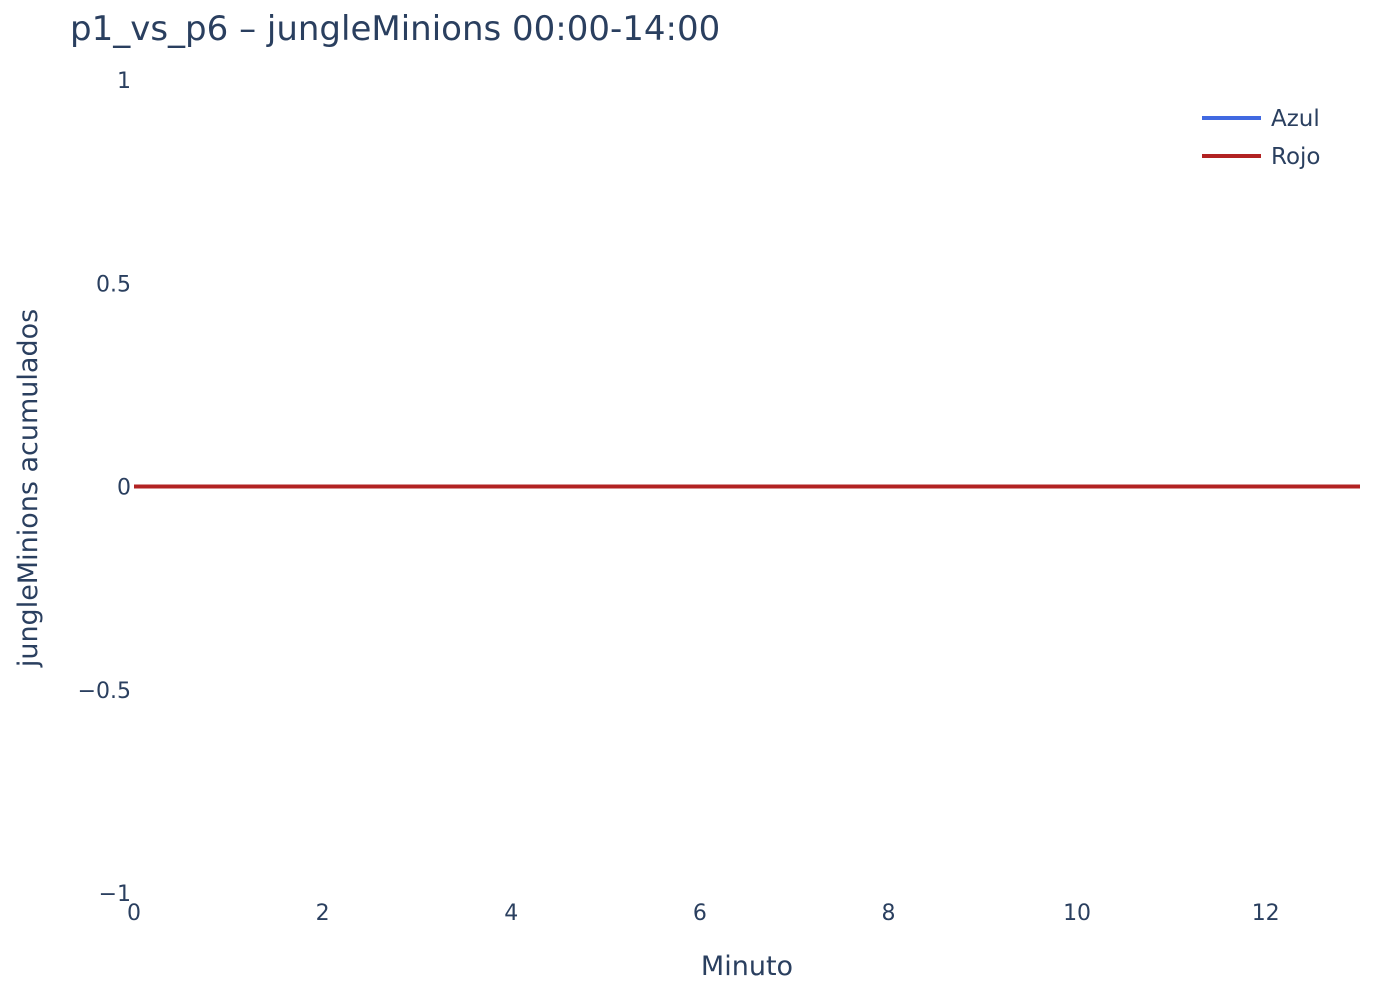 Image resolution: width=1400 pixels, height=1004 pixels. I want to click on x-tick-label: 4, so click(511, 913).